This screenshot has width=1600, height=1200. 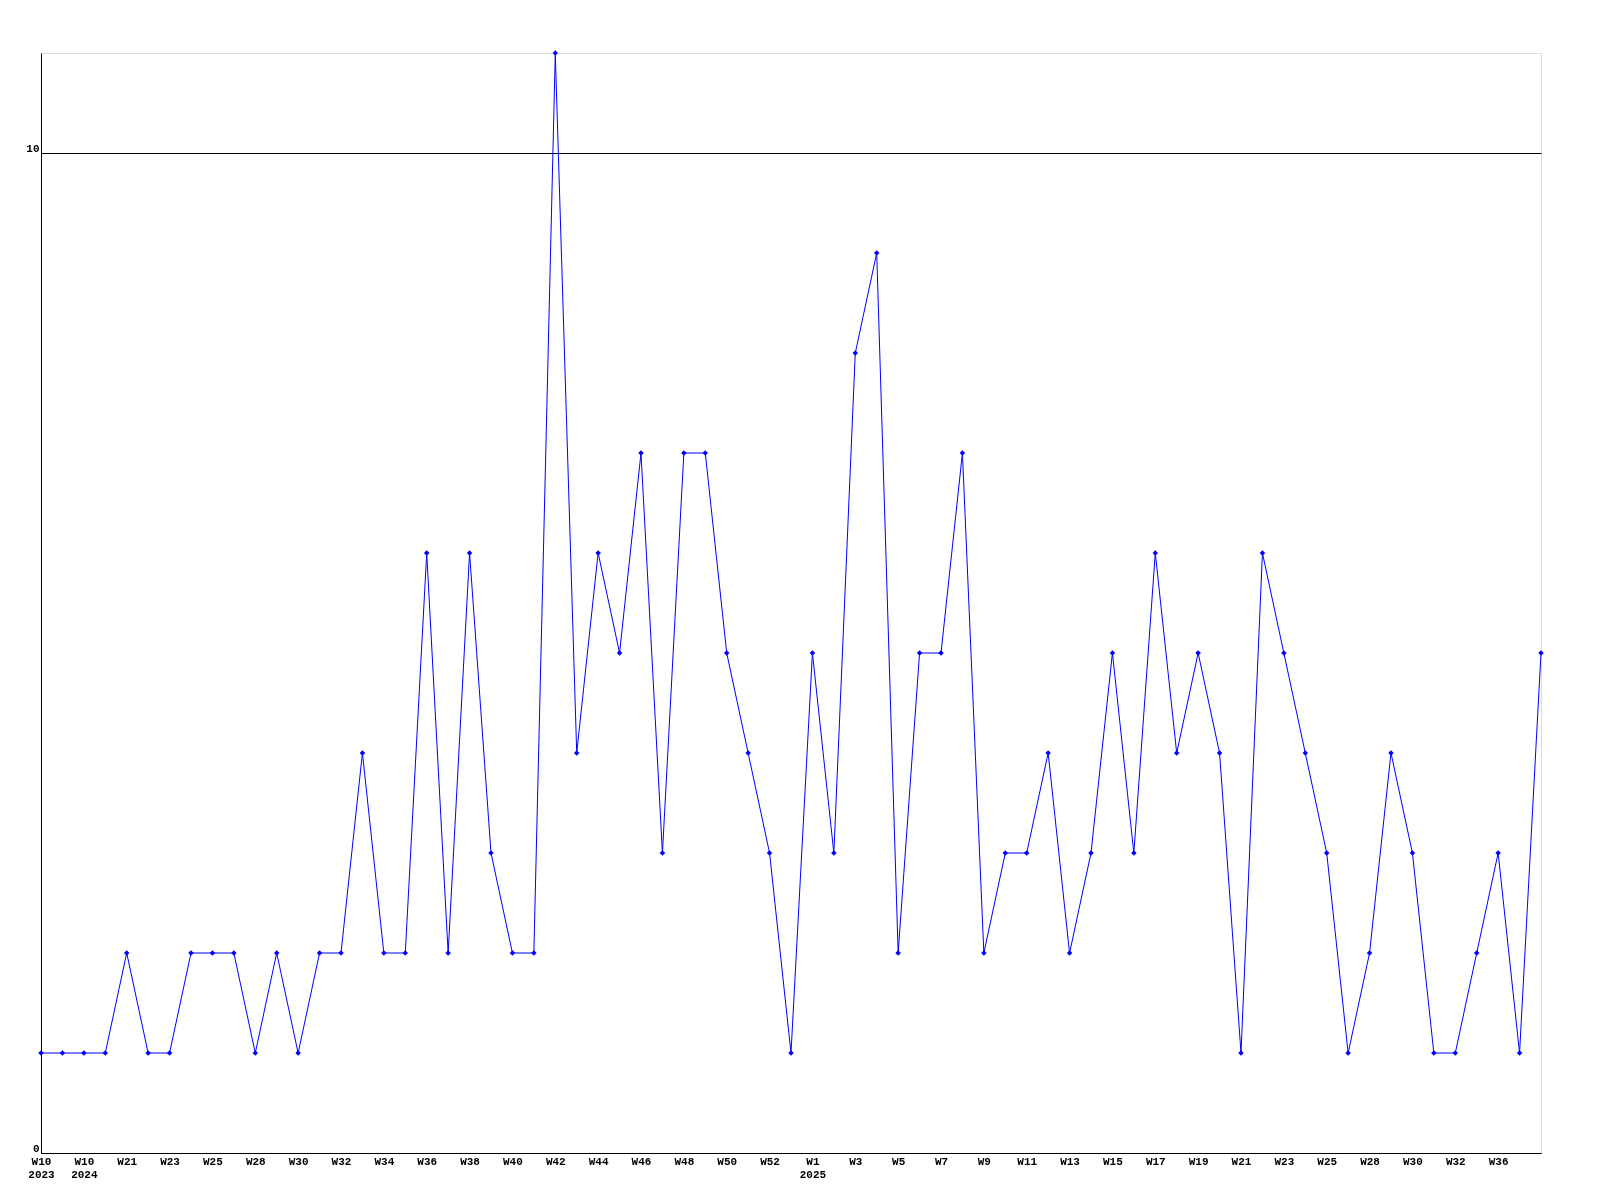 I want to click on x-tick-label: W11, so click(x=1027, y=1161).